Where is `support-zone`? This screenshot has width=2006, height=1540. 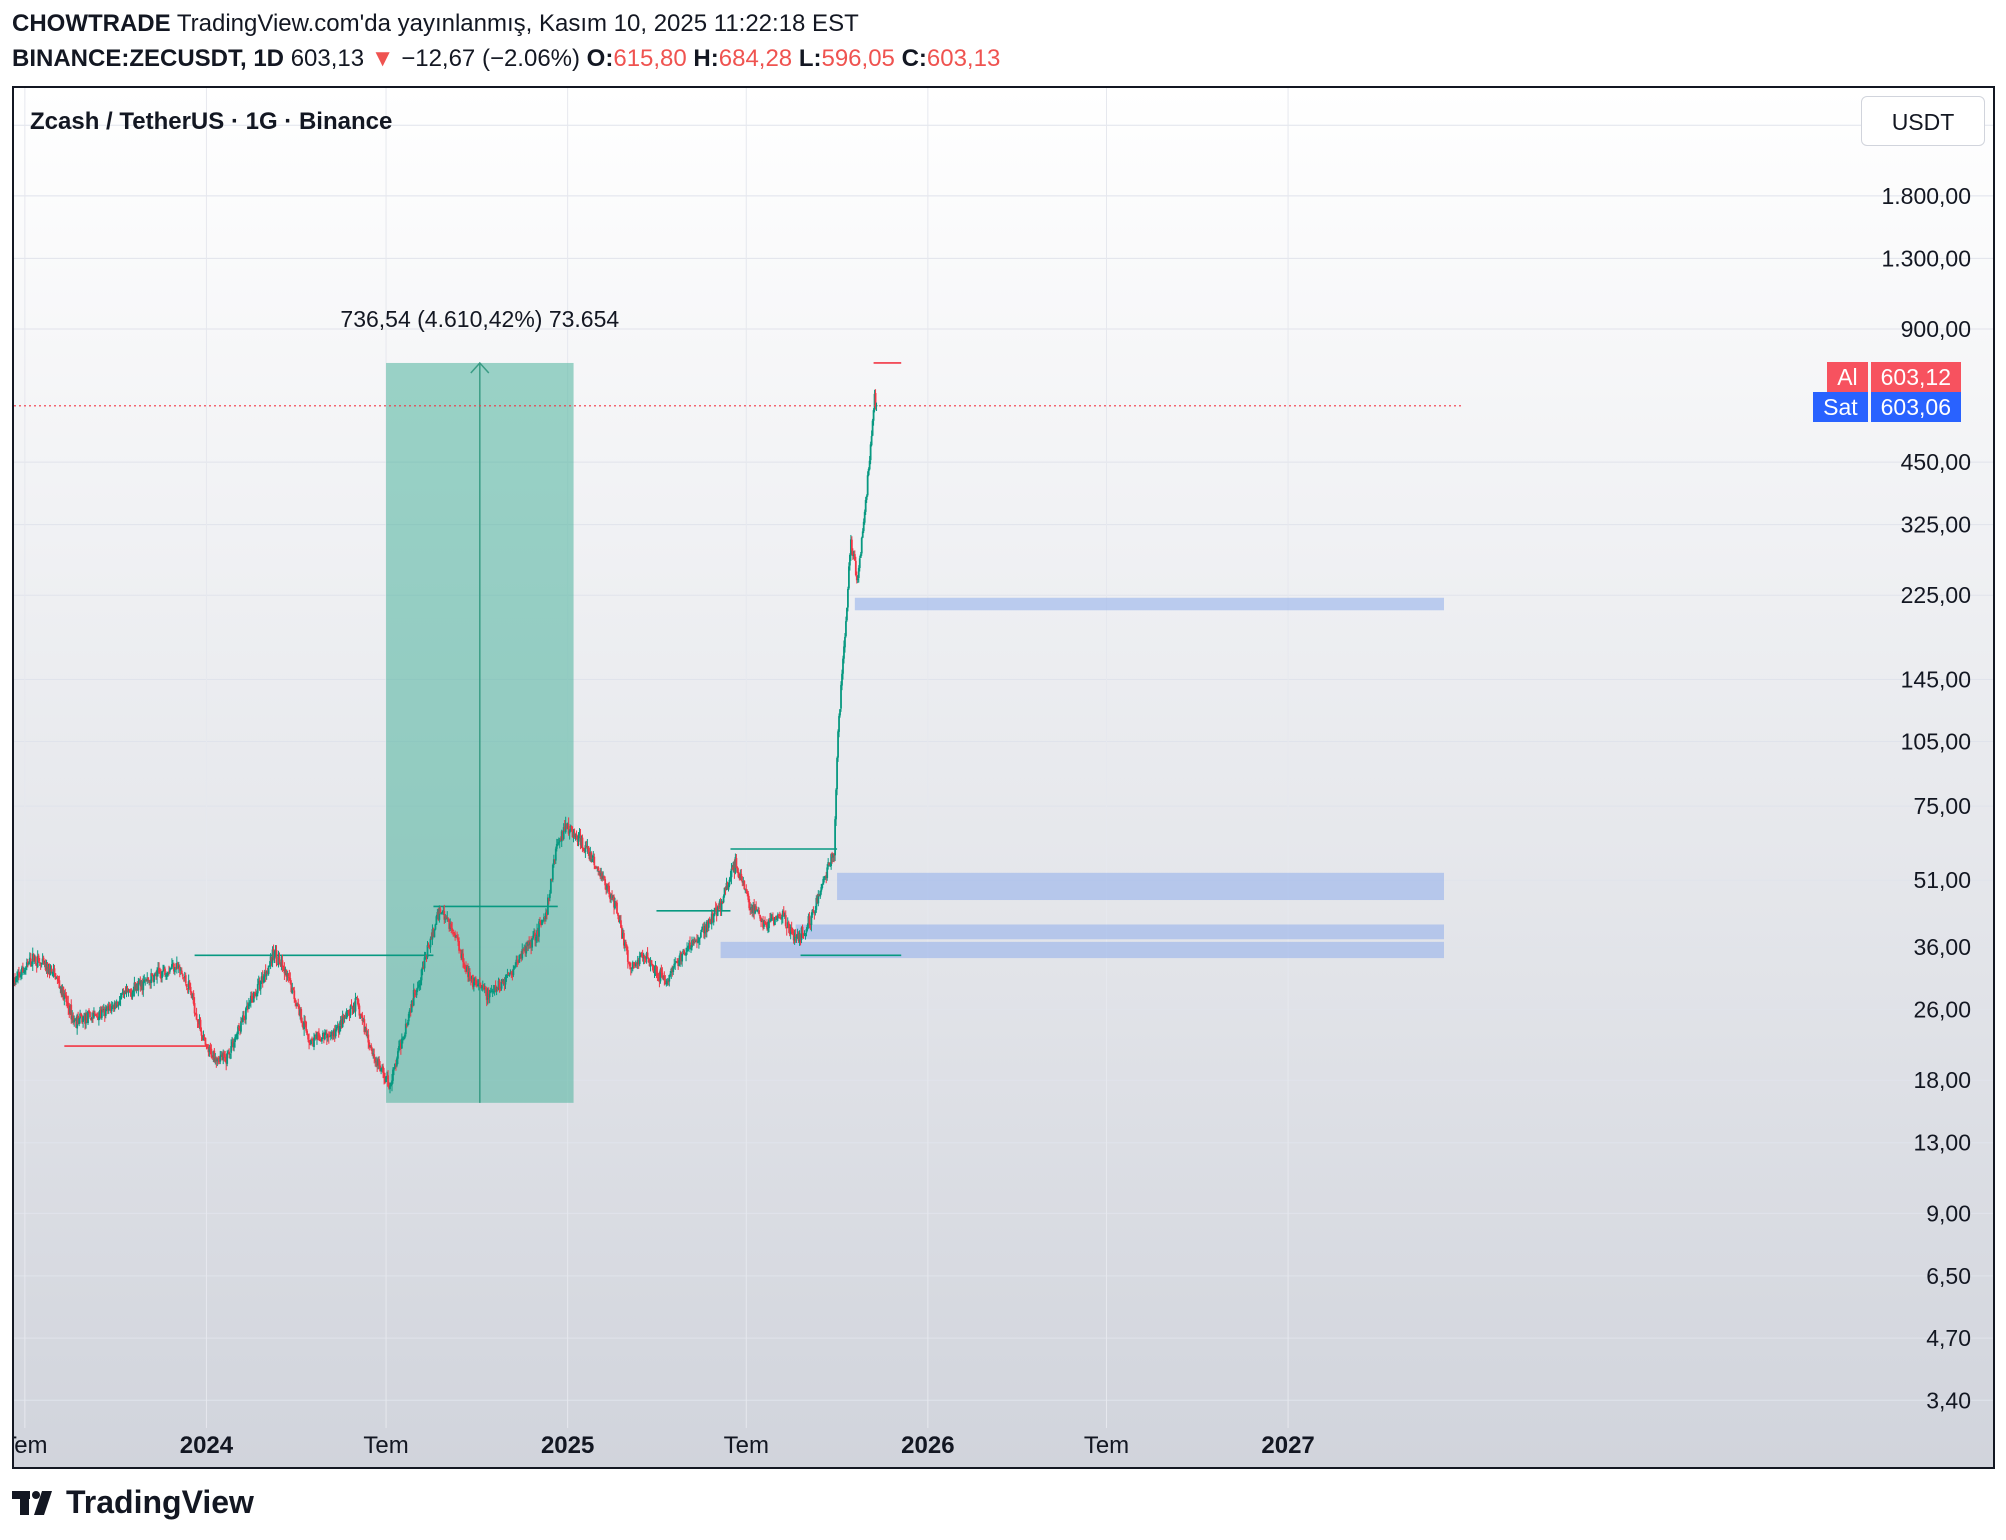 support-zone is located at coordinates (1149, 604).